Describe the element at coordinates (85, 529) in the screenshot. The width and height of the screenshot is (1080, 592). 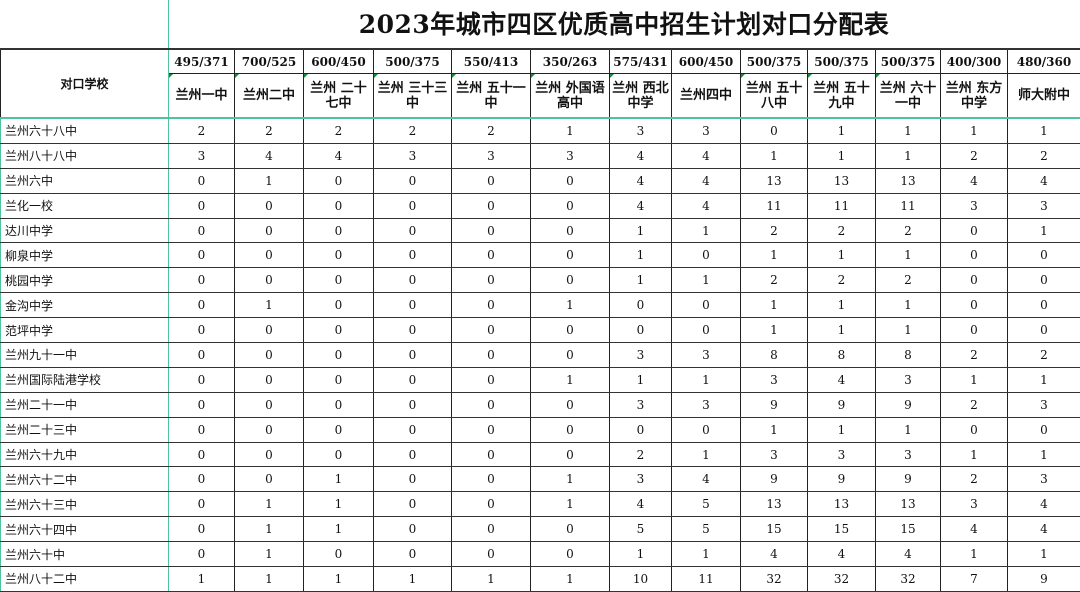
I see `row-school-name: 兰州六十四中` at that location.